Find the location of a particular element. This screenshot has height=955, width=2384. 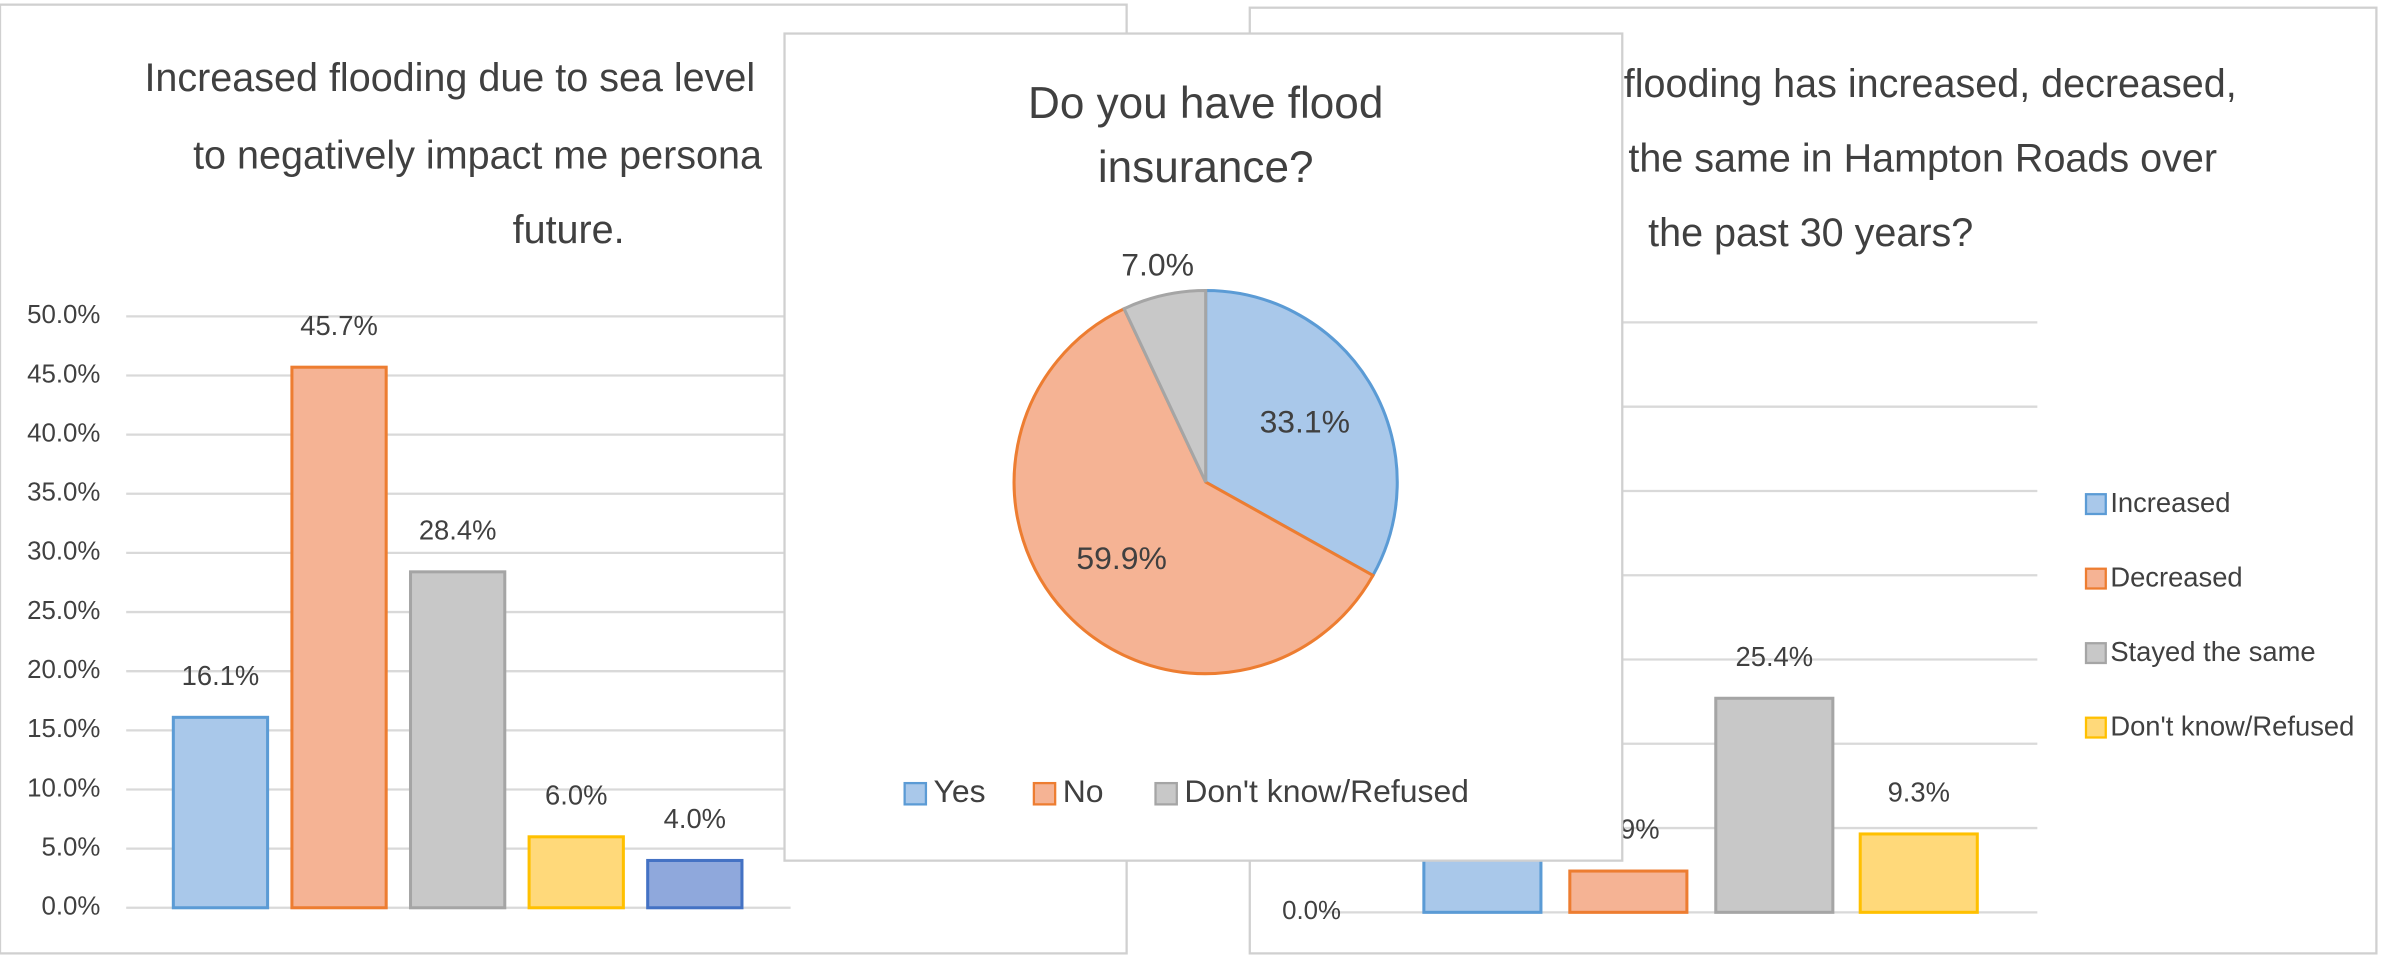

chart-title: to negatively impact me persona is located at coordinates (477, 156).